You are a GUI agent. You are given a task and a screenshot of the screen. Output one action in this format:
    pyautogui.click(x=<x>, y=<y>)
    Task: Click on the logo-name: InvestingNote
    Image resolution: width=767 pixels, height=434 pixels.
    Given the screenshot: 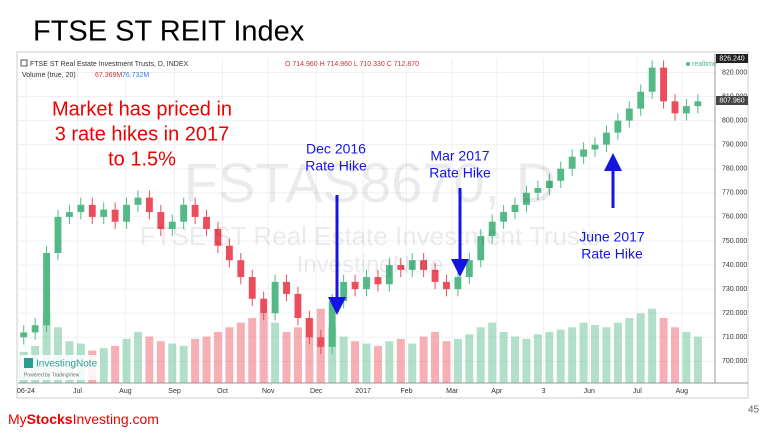 What is the action you would take?
    pyautogui.click(x=67, y=364)
    